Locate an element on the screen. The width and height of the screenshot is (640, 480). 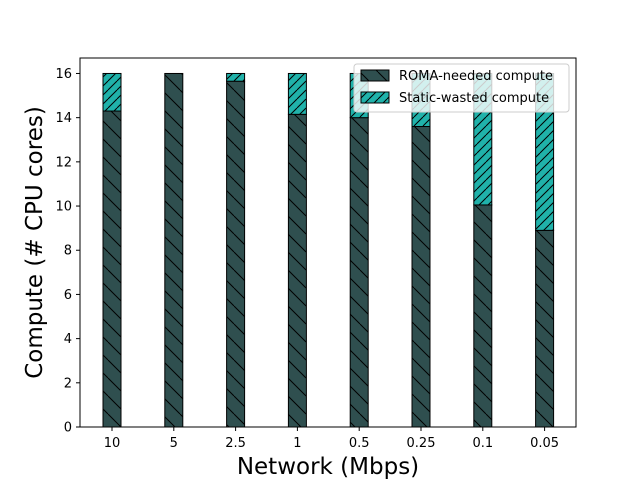
y-tick-label: 2 is located at coordinates (68, 383).